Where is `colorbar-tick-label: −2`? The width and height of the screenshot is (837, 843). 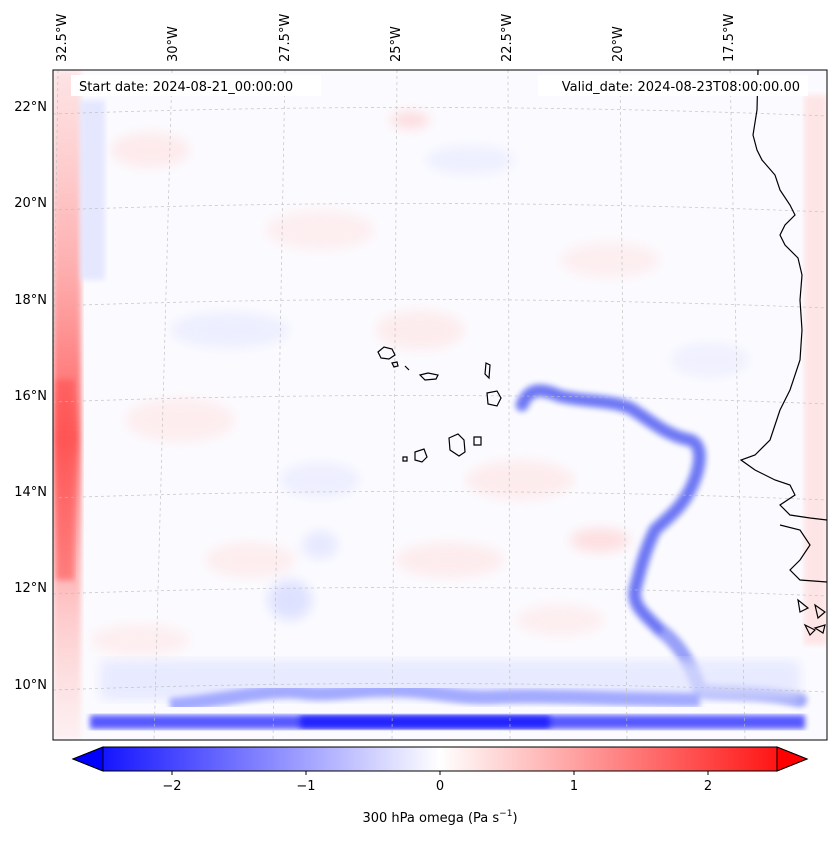 colorbar-tick-label: −2 is located at coordinates (171, 786).